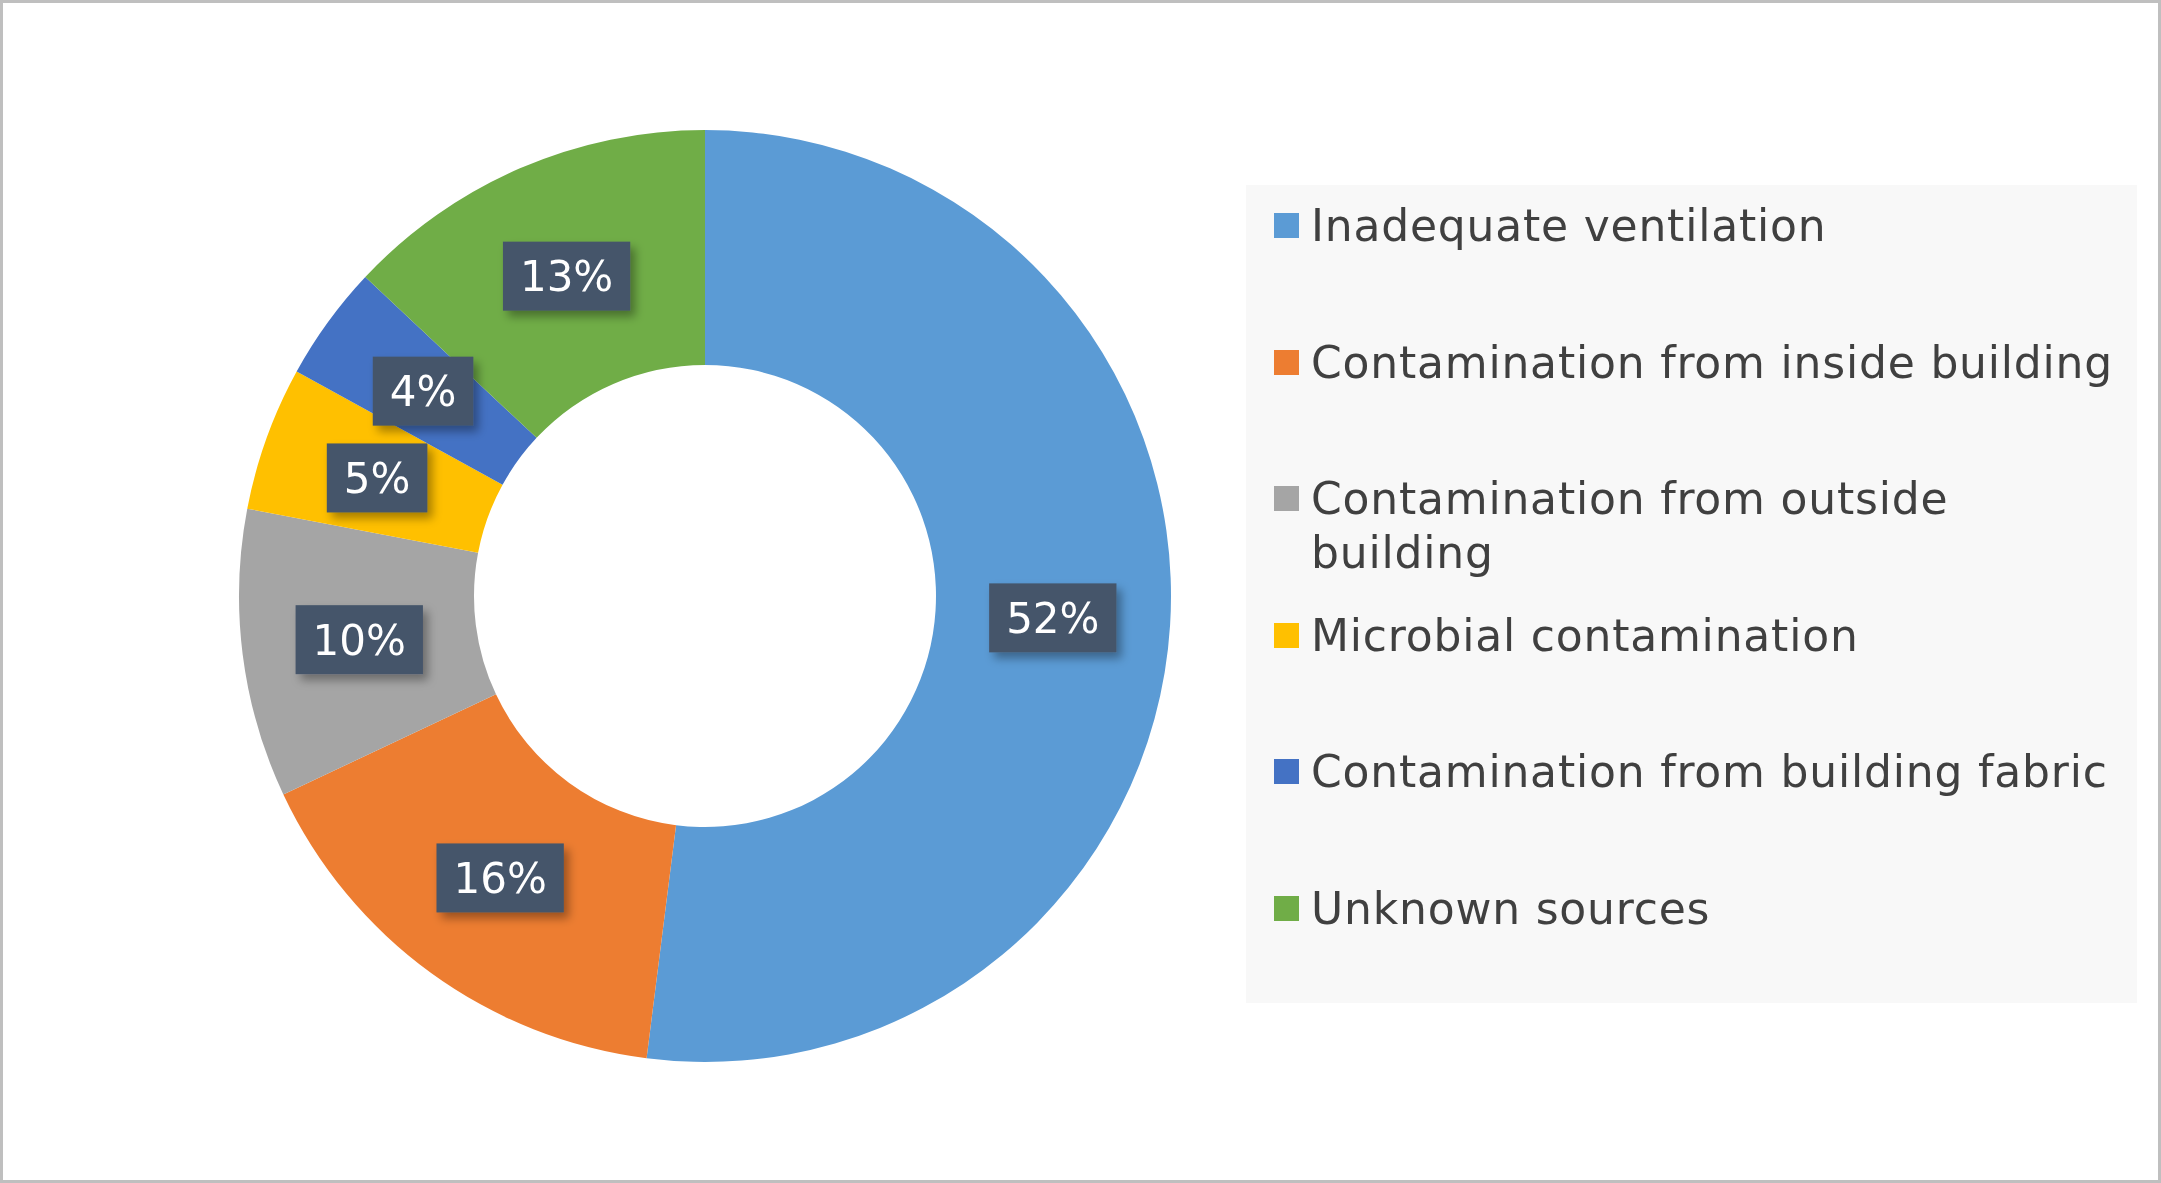 Image resolution: width=2161 pixels, height=1183 pixels. Describe the element at coordinates (1710, 772) in the screenshot. I see `legend-label: Contamination from building fabric` at that location.